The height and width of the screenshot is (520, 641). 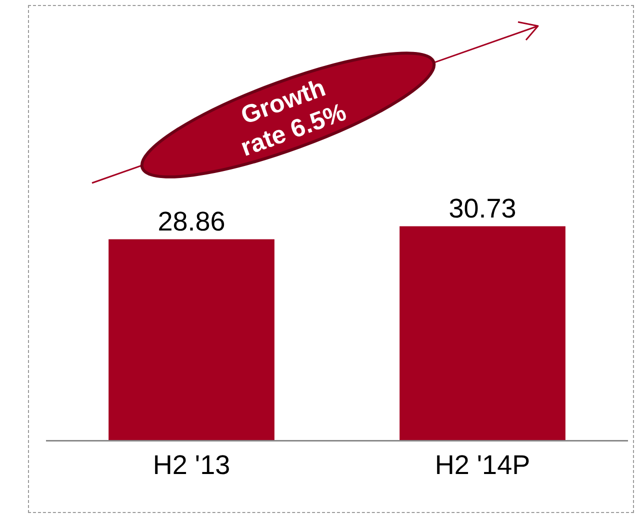 What do you see at coordinates (293, 118) in the screenshot?
I see `text: Growth rate 6.5%` at bounding box center [293, 118].